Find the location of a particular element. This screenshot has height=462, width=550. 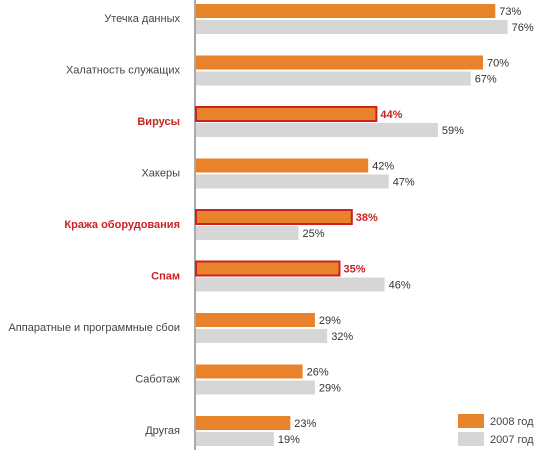

value-label-2008: 35% is located at coordinates (355, 270).